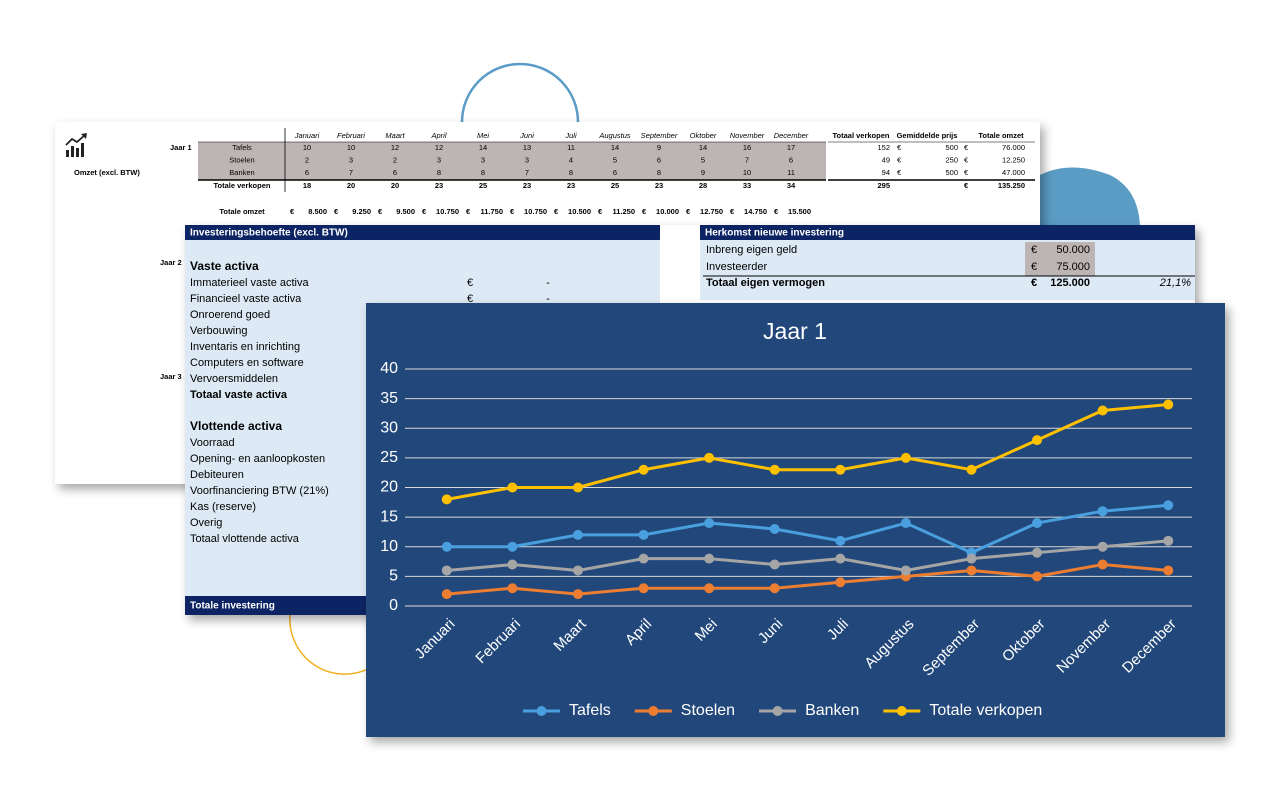  Describe the element at coordinates (246, 299) in the screenshot. I see `item-label: Financieel vaste activa` at that location.